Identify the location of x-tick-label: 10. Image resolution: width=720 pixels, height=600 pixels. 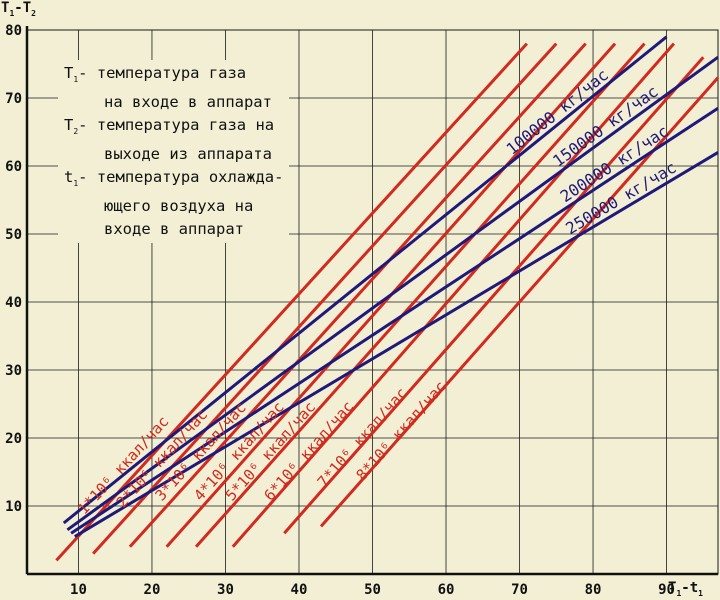
(78, 590).